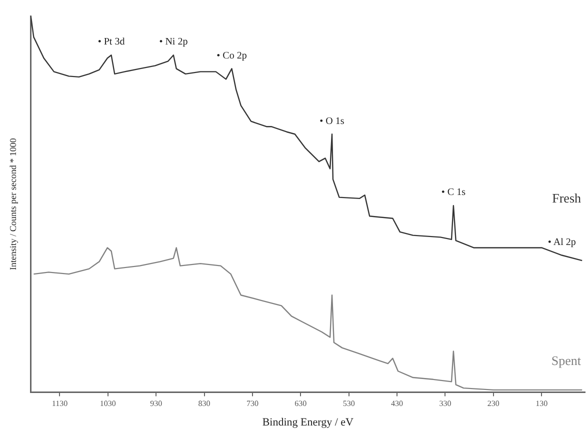  Describe the element at coordinates (308, 422) in the screenshot. I see `x-axis-title: Binding Energy / eV` at that location.